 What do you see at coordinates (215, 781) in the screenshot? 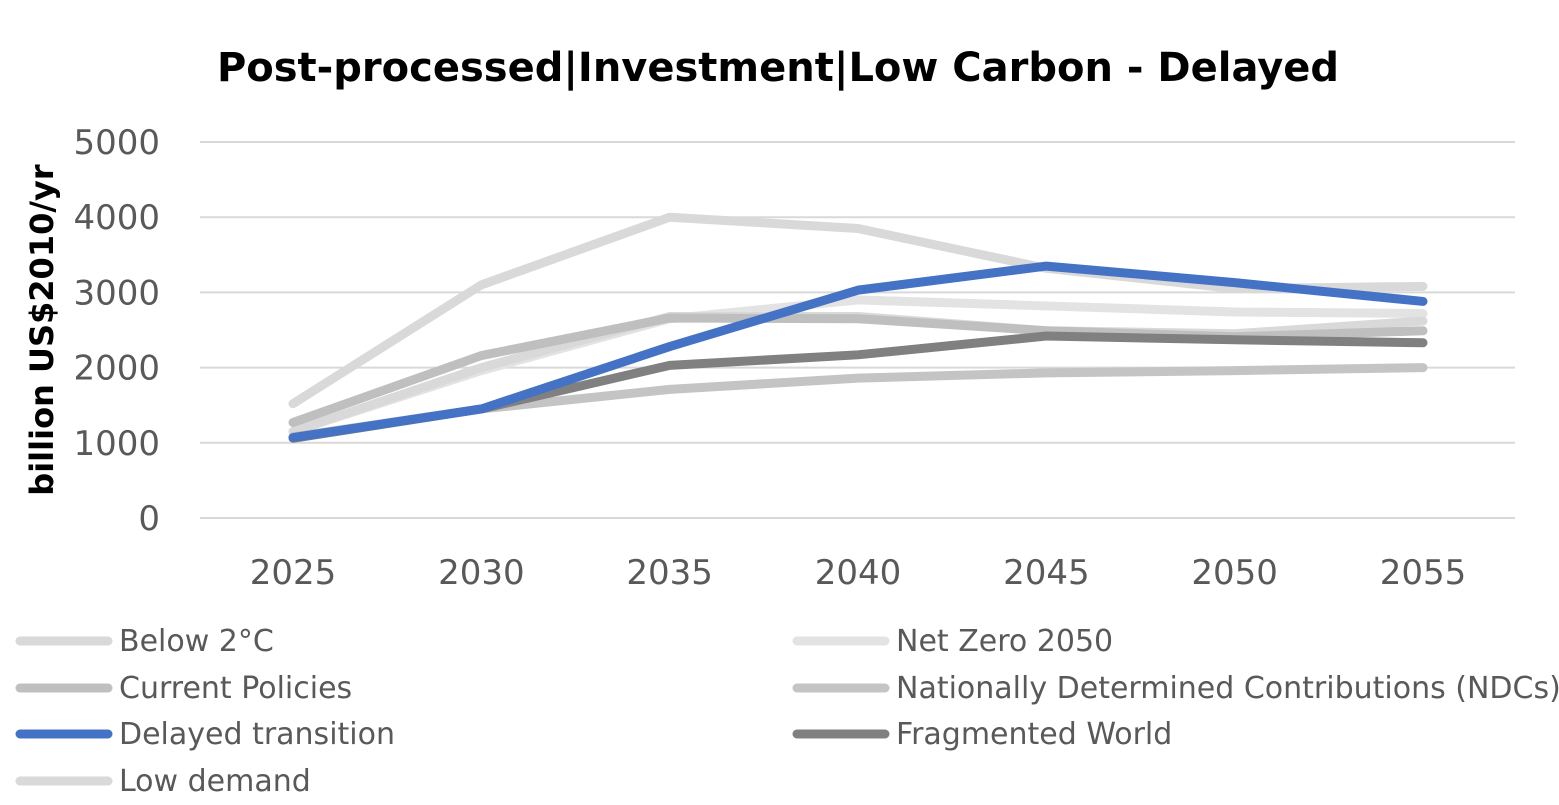
I see `legend-label: Low demand` at bounding box center [215, 781].